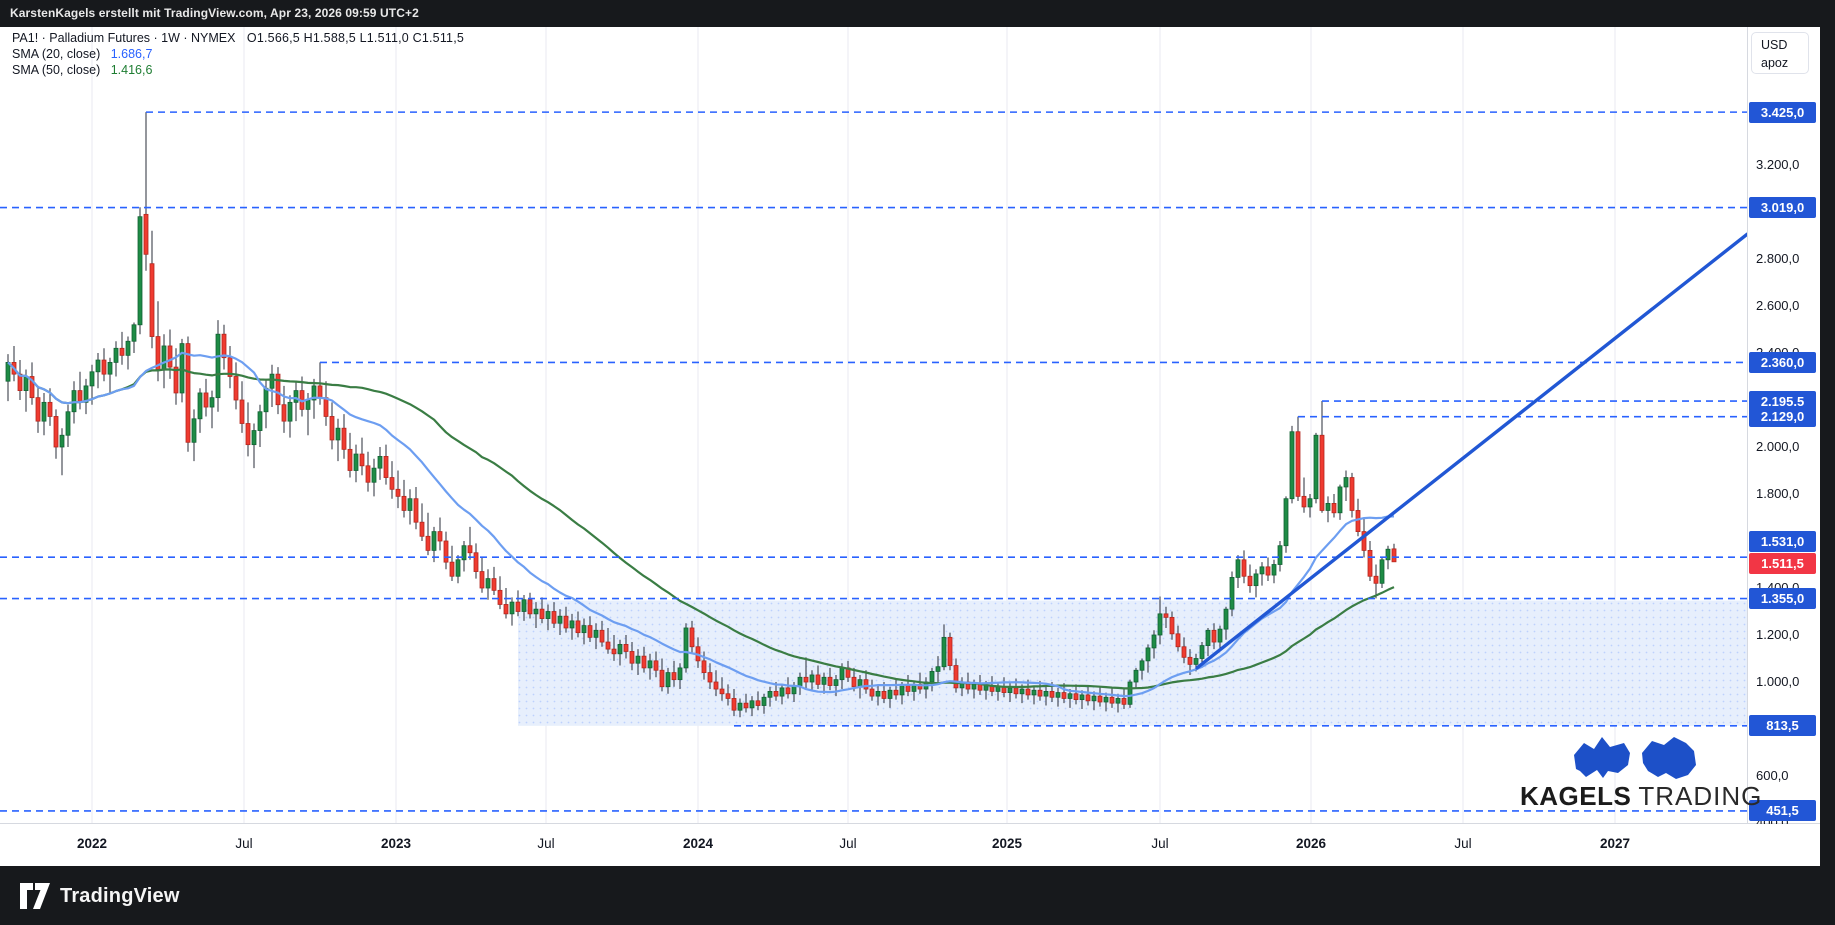  Describe the element at coordinates (92, 843) in the screenshot. I see `time-axis-label: 2022` at that location.